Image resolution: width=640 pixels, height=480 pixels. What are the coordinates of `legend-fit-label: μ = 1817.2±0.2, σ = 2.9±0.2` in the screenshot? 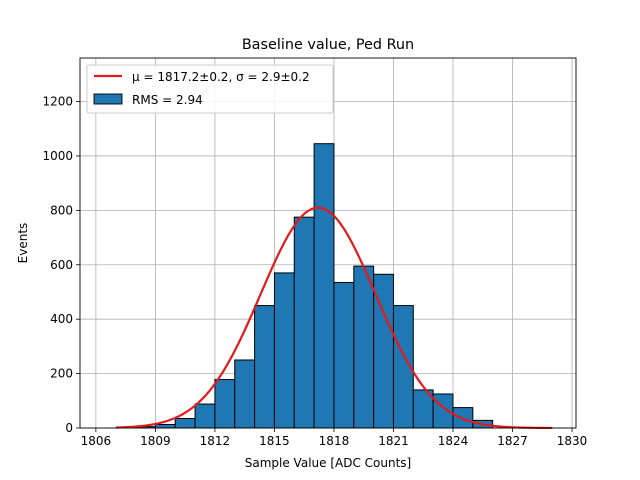 It's located at (221, 77).